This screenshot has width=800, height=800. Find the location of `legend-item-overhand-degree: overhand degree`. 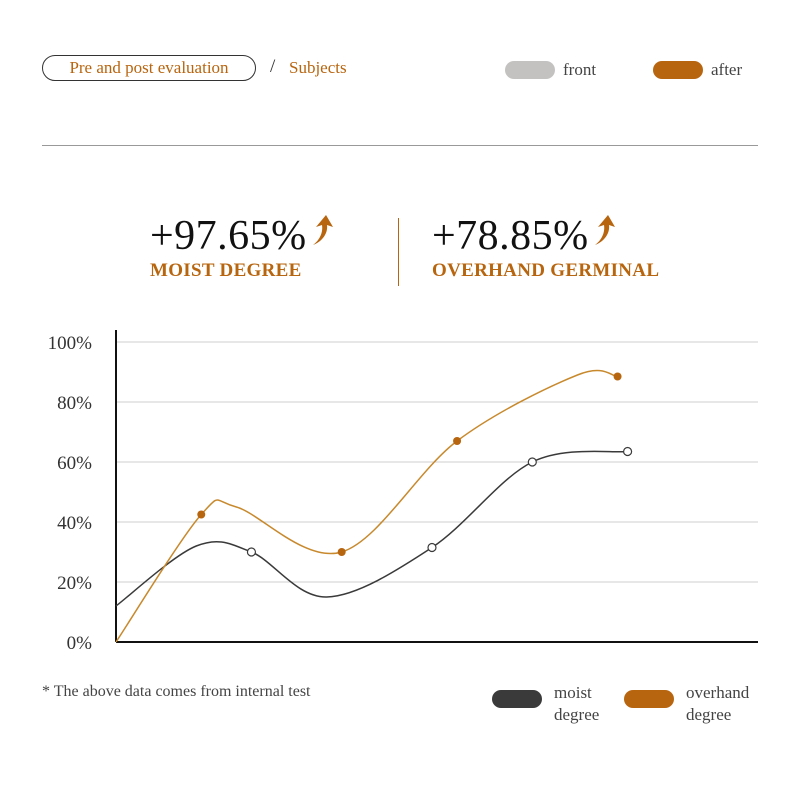

legend-item-overhand-degree: overhand degree is located at coordinates (686, 704).